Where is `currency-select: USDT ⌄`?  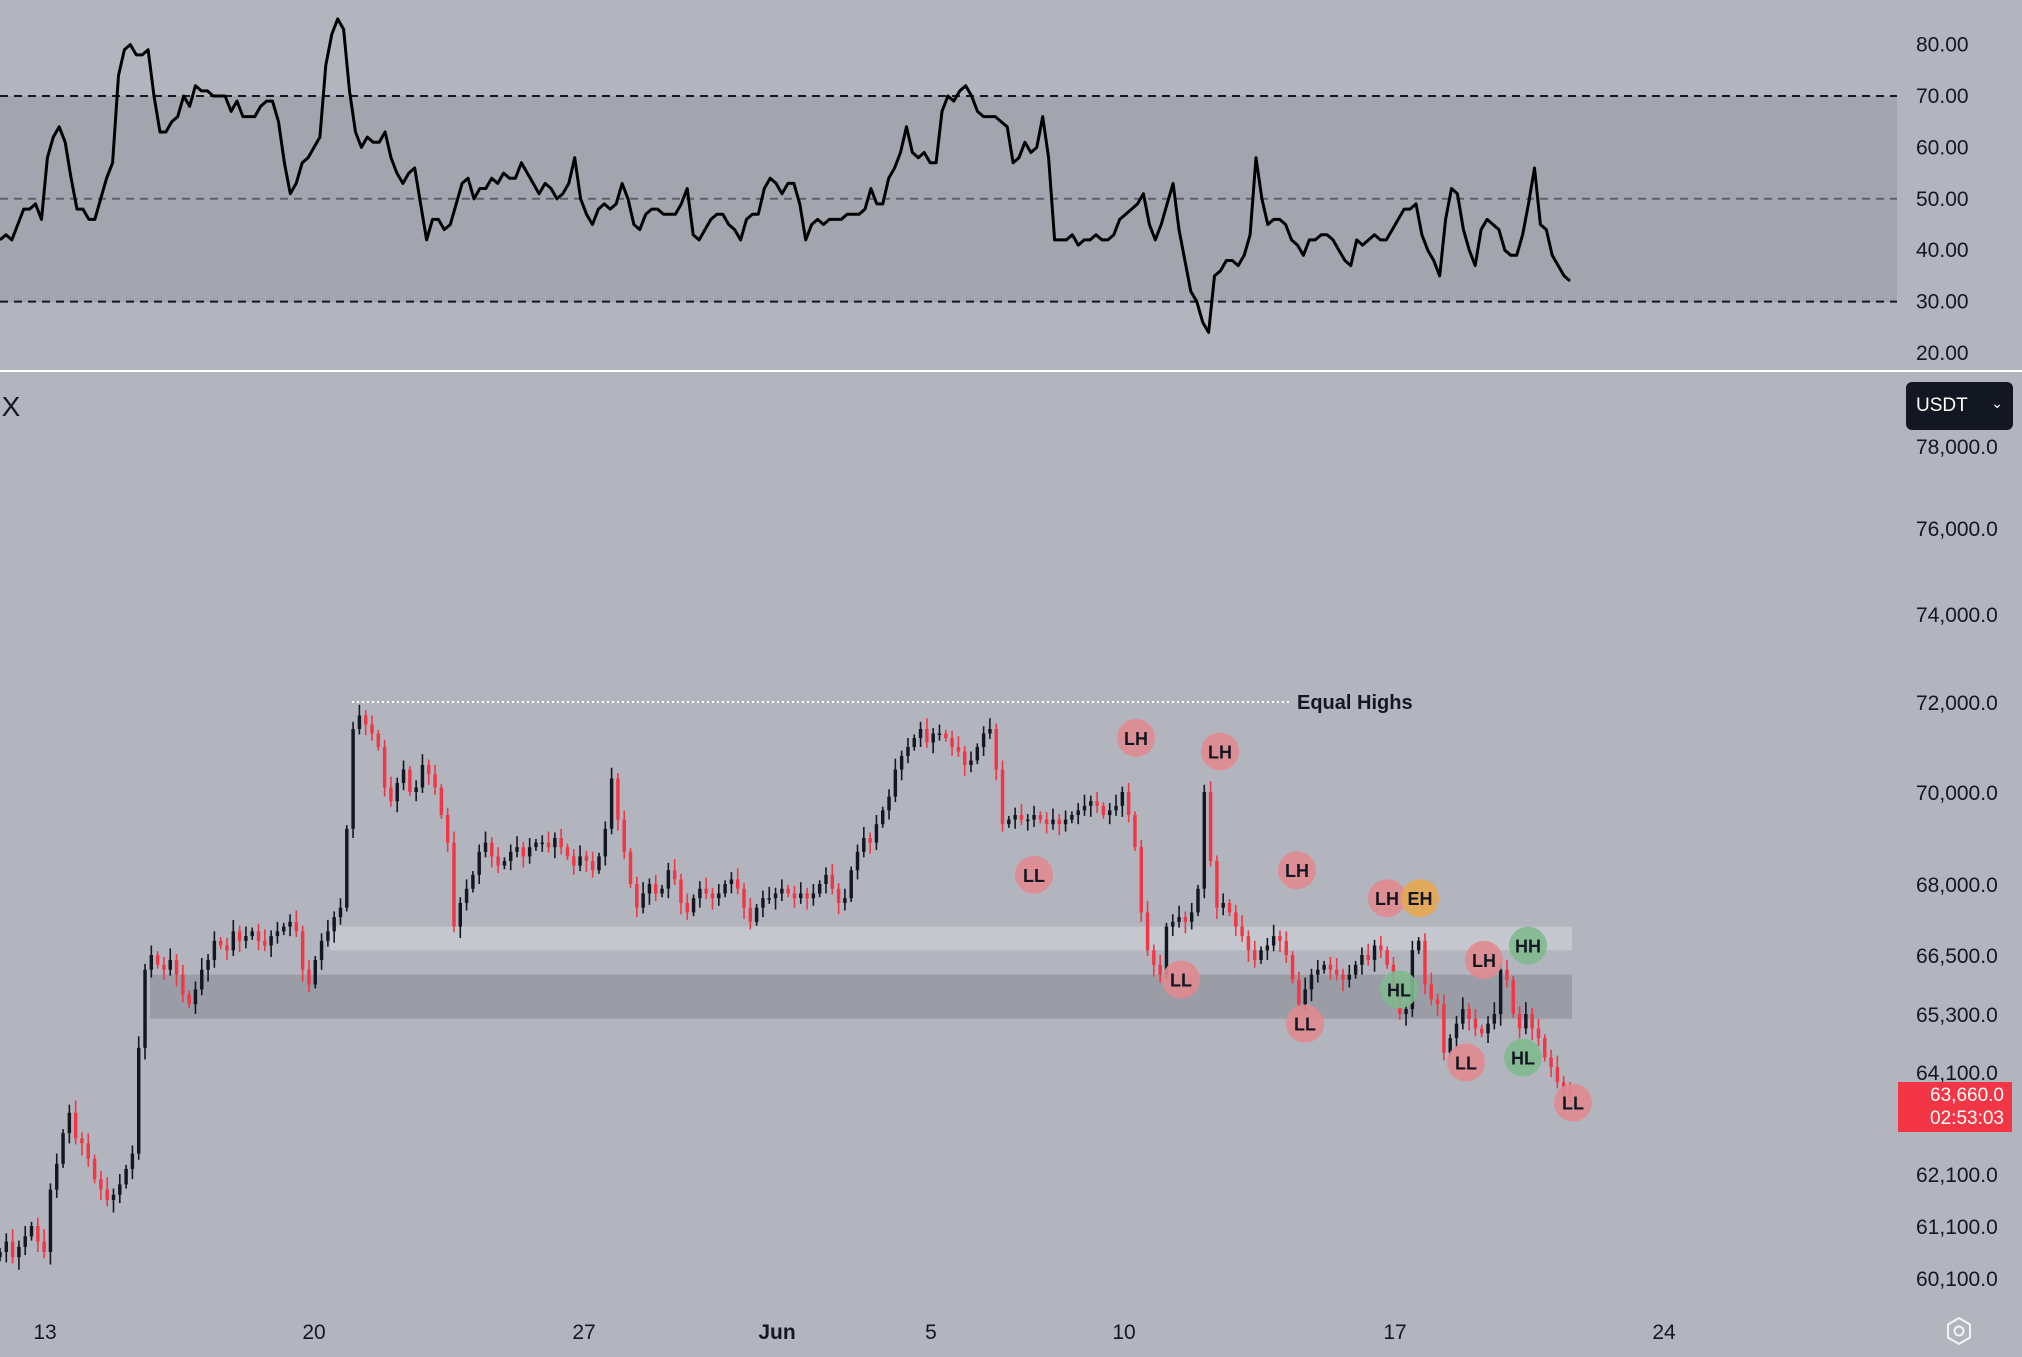 currency-select: USDT ⌄ is located at coordinates (1959, 406).